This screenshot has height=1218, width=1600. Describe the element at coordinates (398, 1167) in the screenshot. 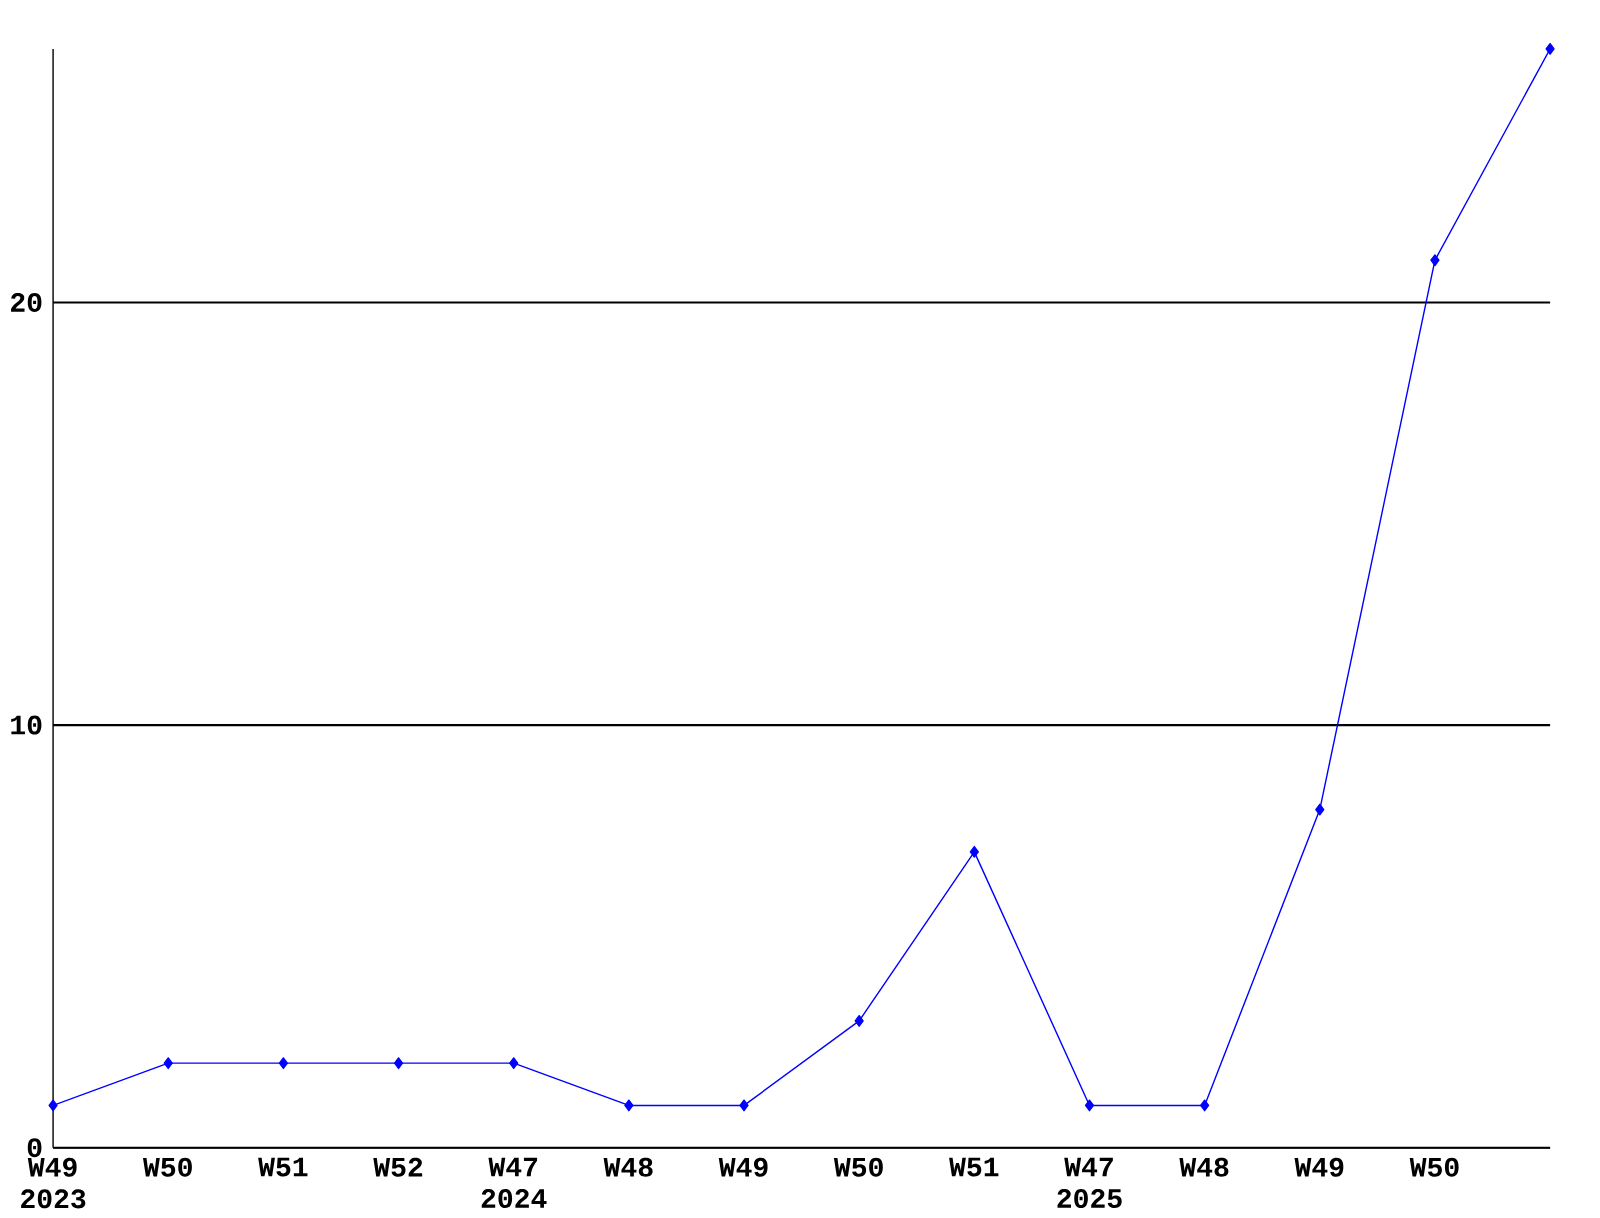

I see `x-tick-label: W52` at that location.